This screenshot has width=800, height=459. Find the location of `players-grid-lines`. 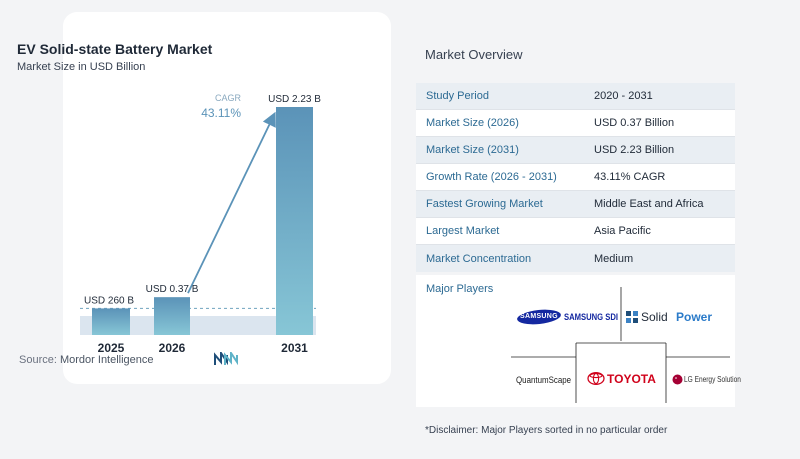

players-grid-lines is located at coordinates (620, 345).